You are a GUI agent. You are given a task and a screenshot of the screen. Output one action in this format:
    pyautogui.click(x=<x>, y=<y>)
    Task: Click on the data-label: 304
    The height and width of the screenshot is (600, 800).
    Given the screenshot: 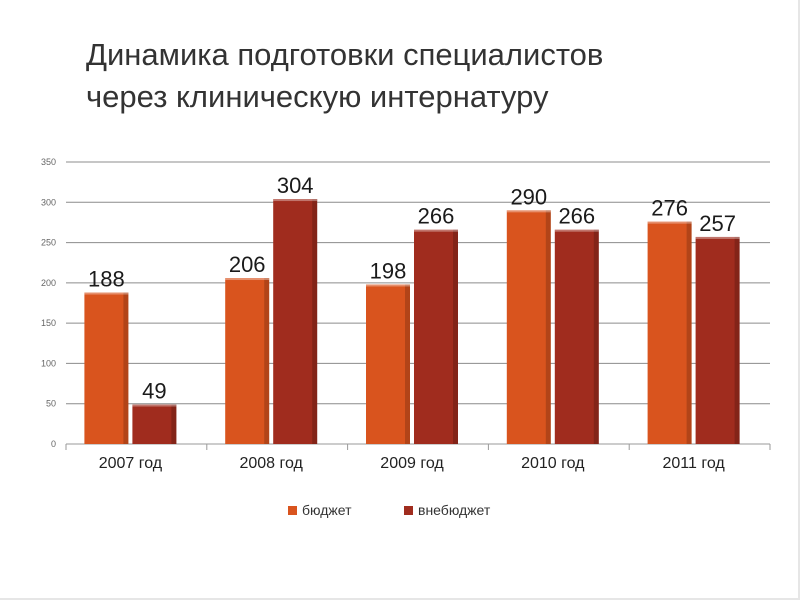 What is the action you would take?
    pyautogui.click(x=295, y=185)
    